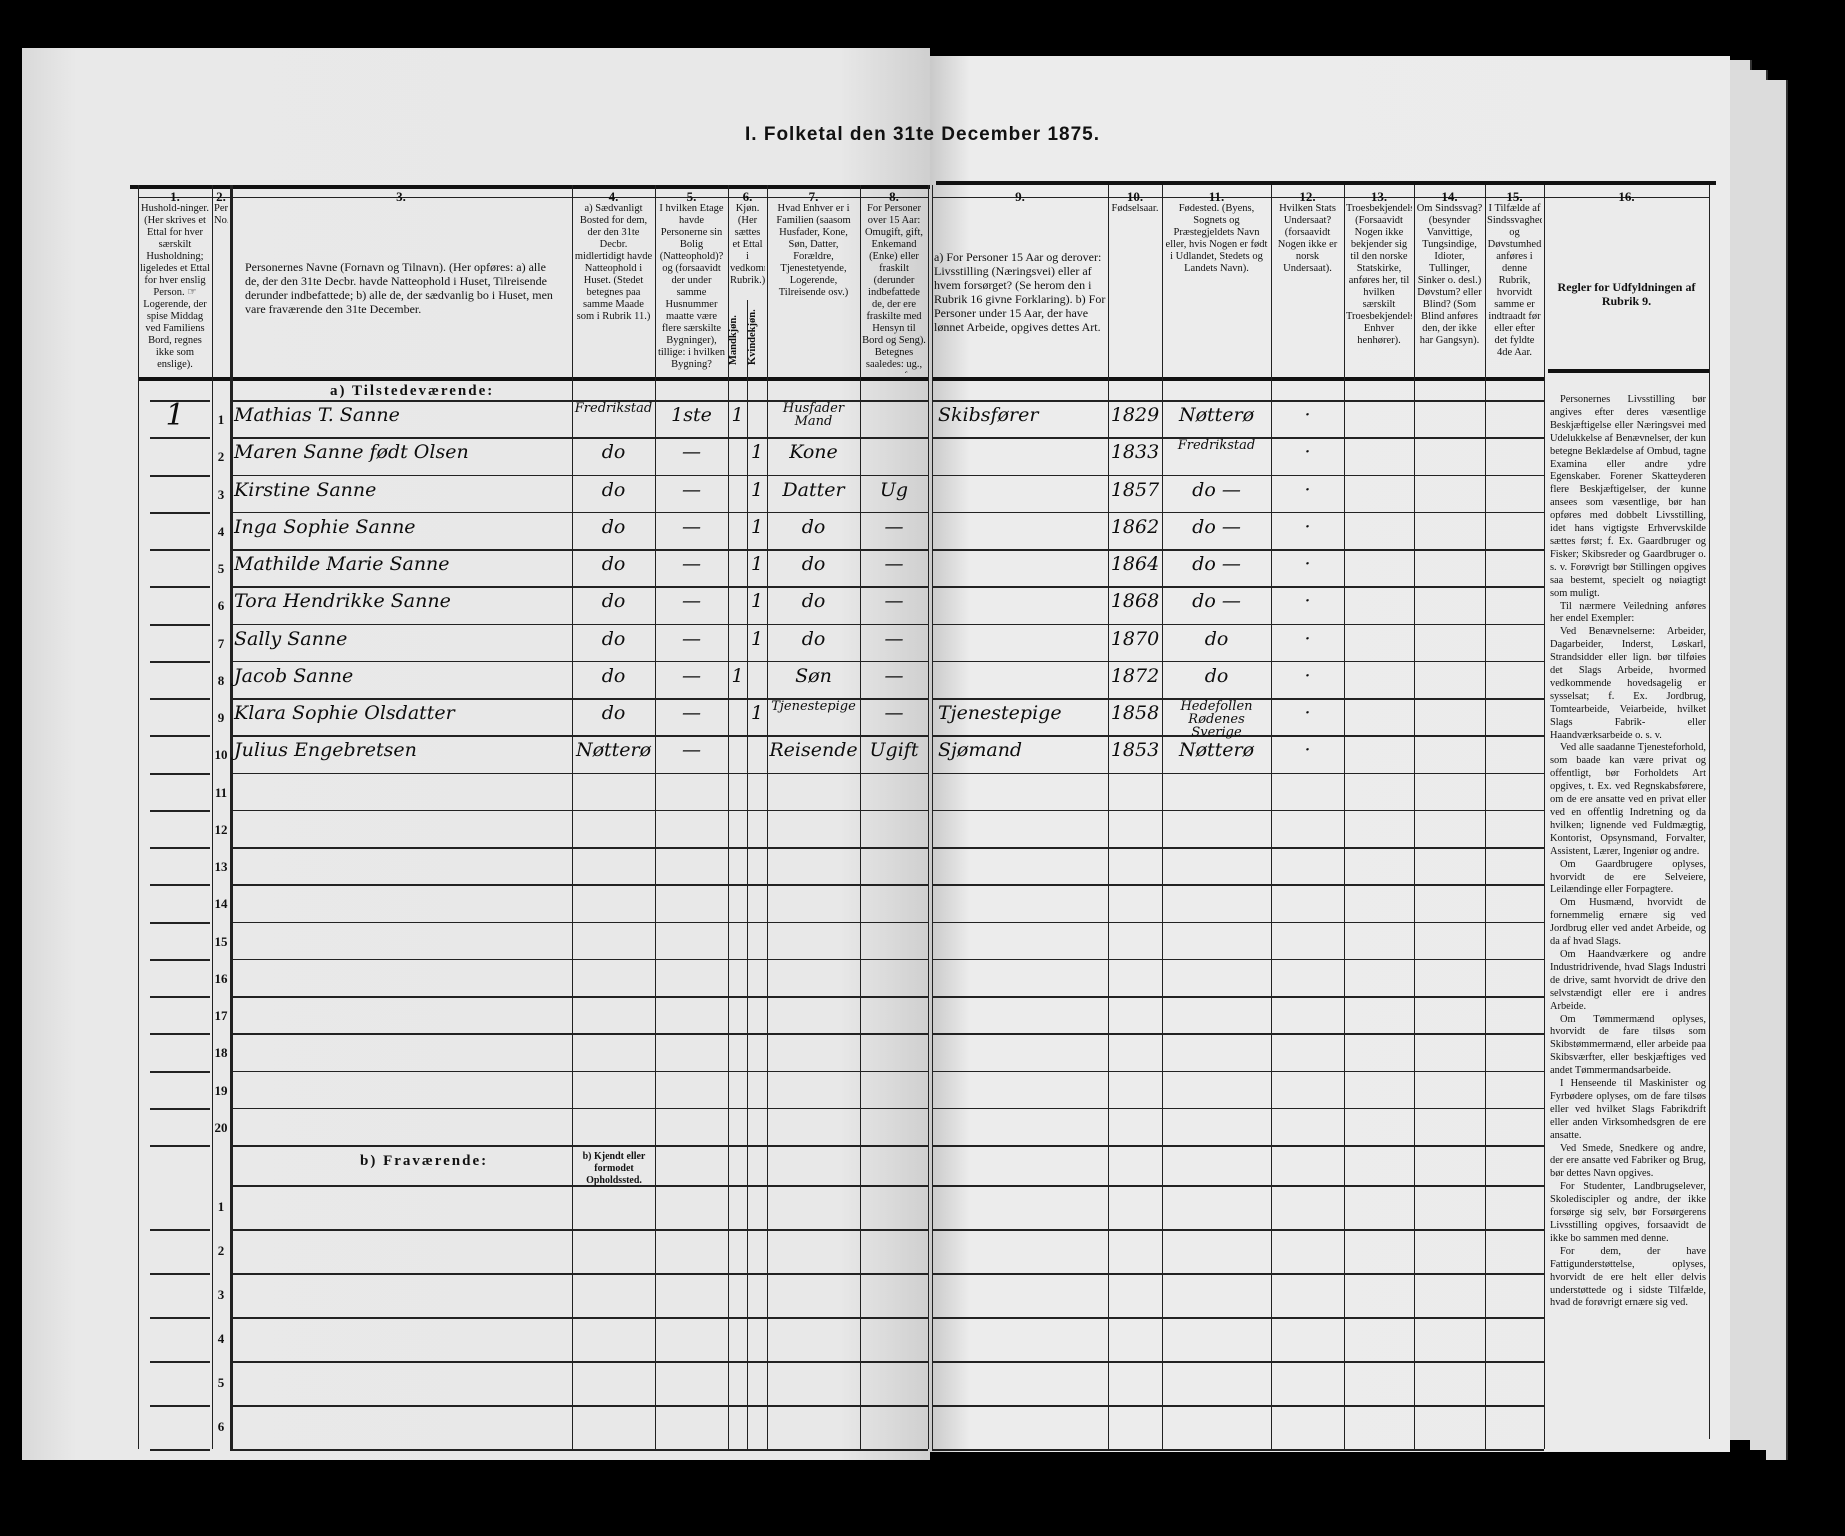 The width and height of the screenshot is (1845, 1536). I want to click on row-number: 6, so click(221, 606).